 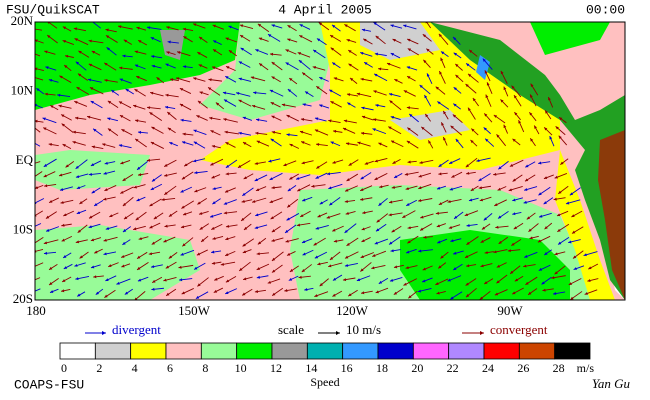 What do you see at coordinates (205, 368) in the screenshot?
I see `colorbar-tick: 8` at bounding box center [205, 368].